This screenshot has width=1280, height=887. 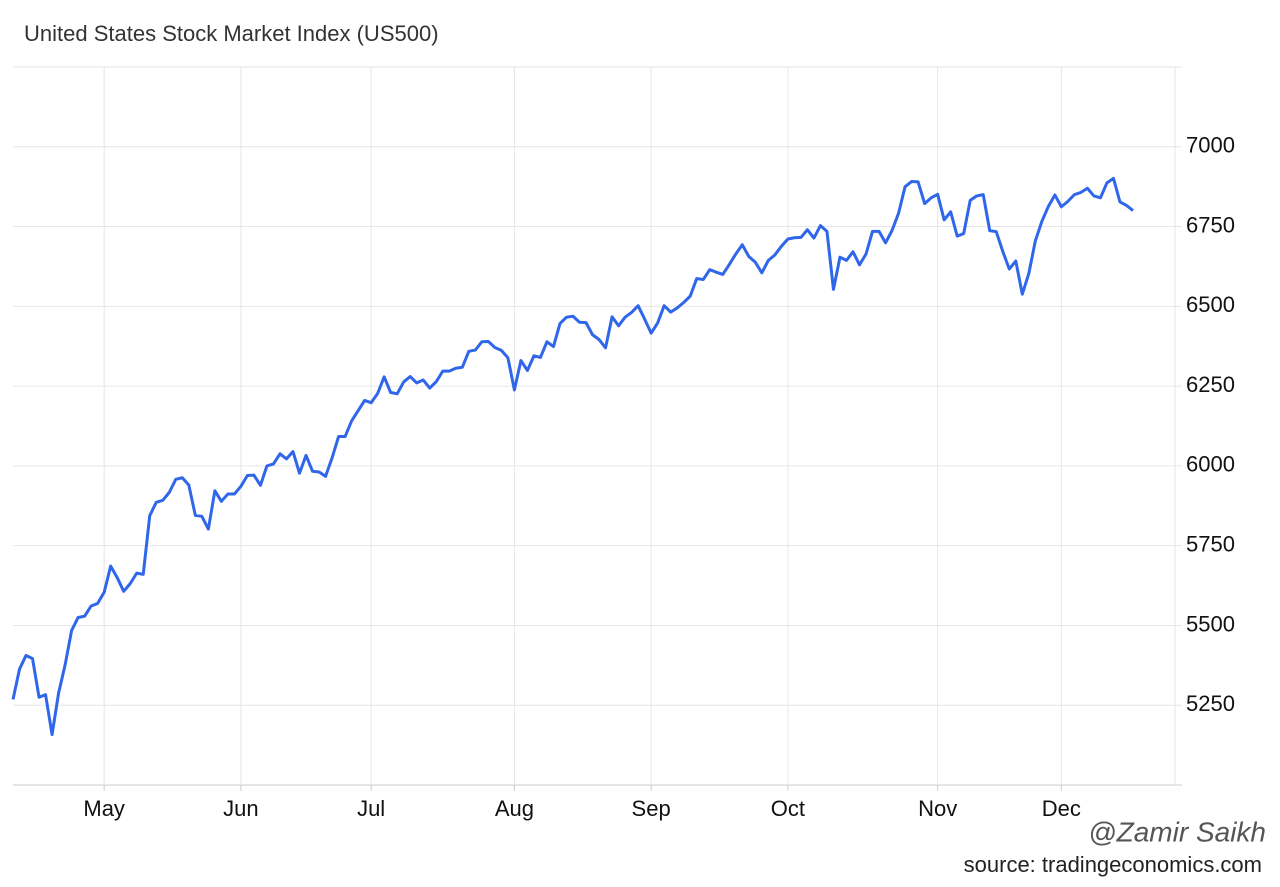 I want to click on y-tick-label: 6000, so click(x=1210, y=464).